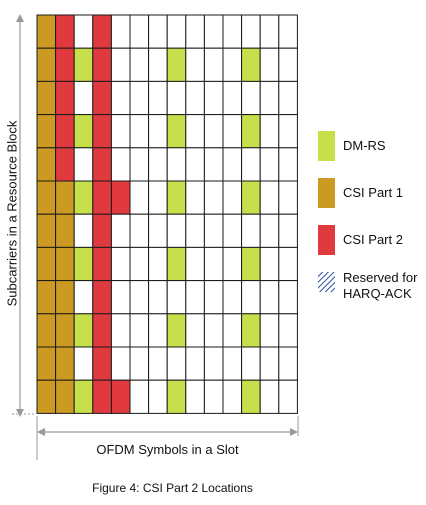 This screenshot has height=505, width=426. Describe the element at coordinates (326, 282) in the screenshot. I see `legend-swatch-harq` at that location.